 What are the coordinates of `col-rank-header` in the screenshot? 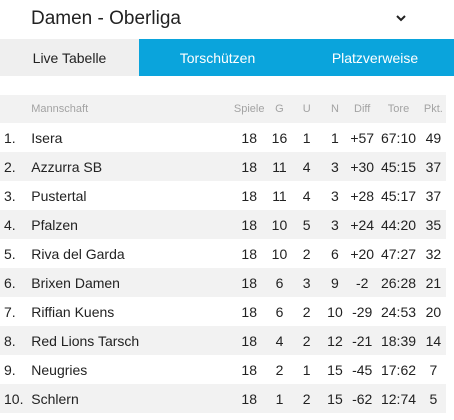 It's located at (16, 109).